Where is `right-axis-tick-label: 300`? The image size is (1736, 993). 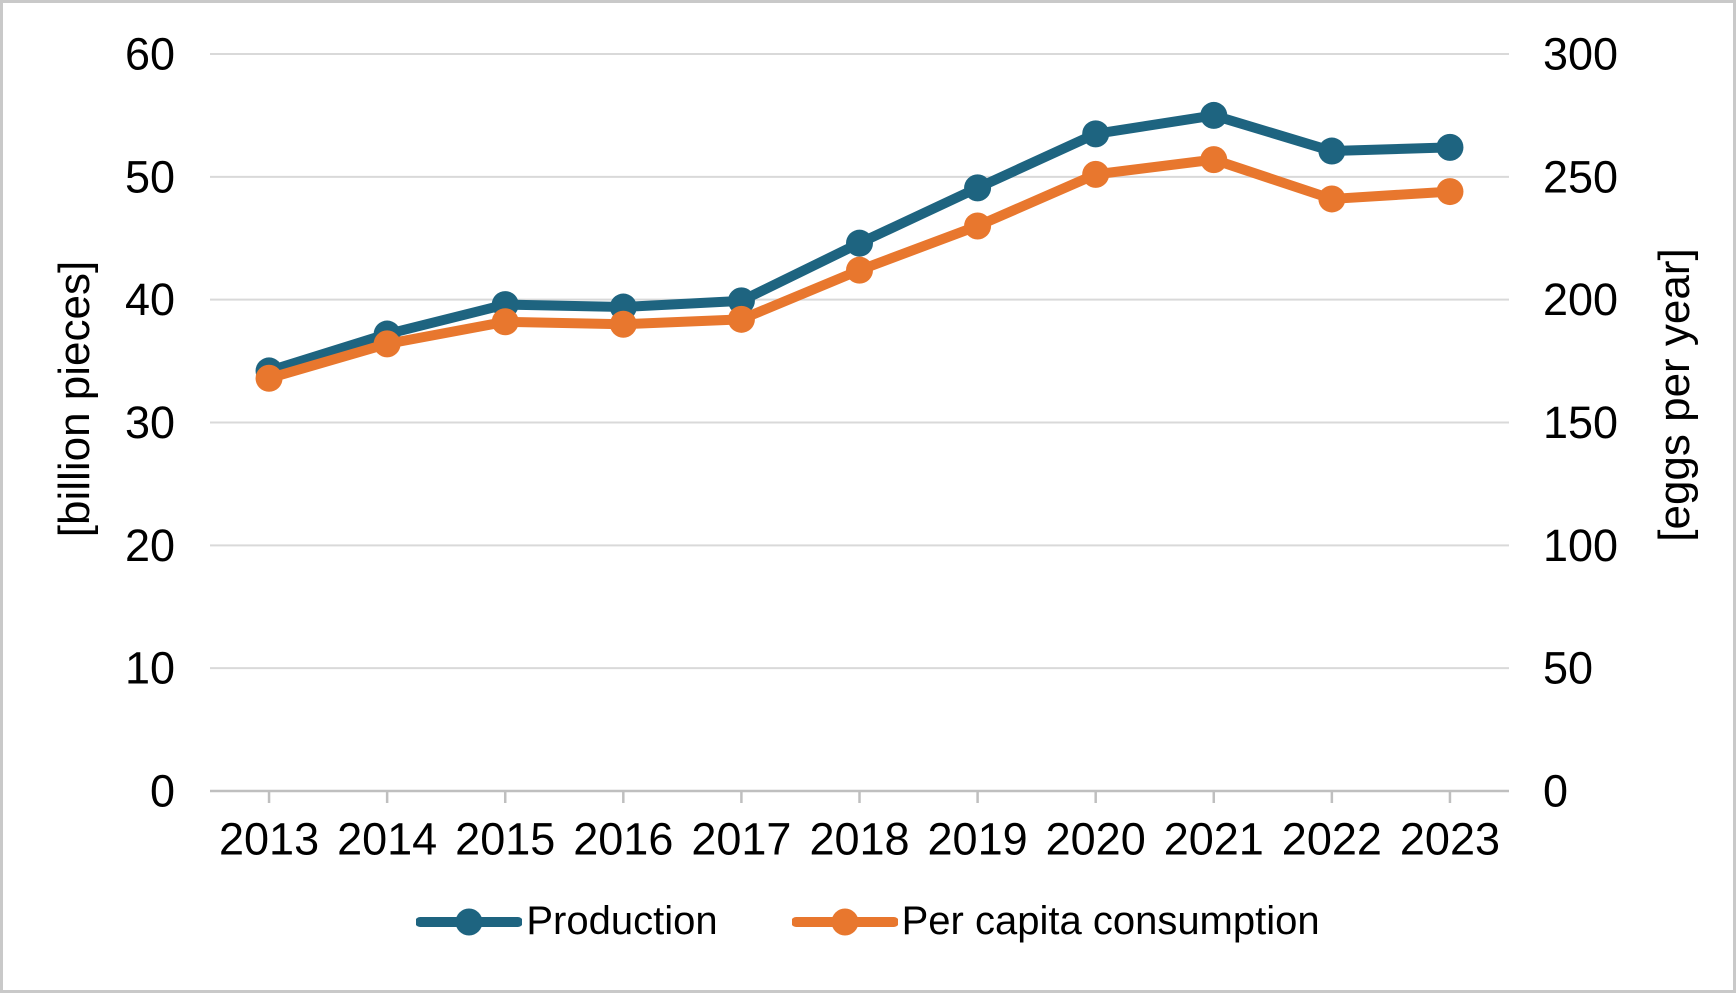
right-axis-tick-label: 300 is located at coordinates (1580, 54).